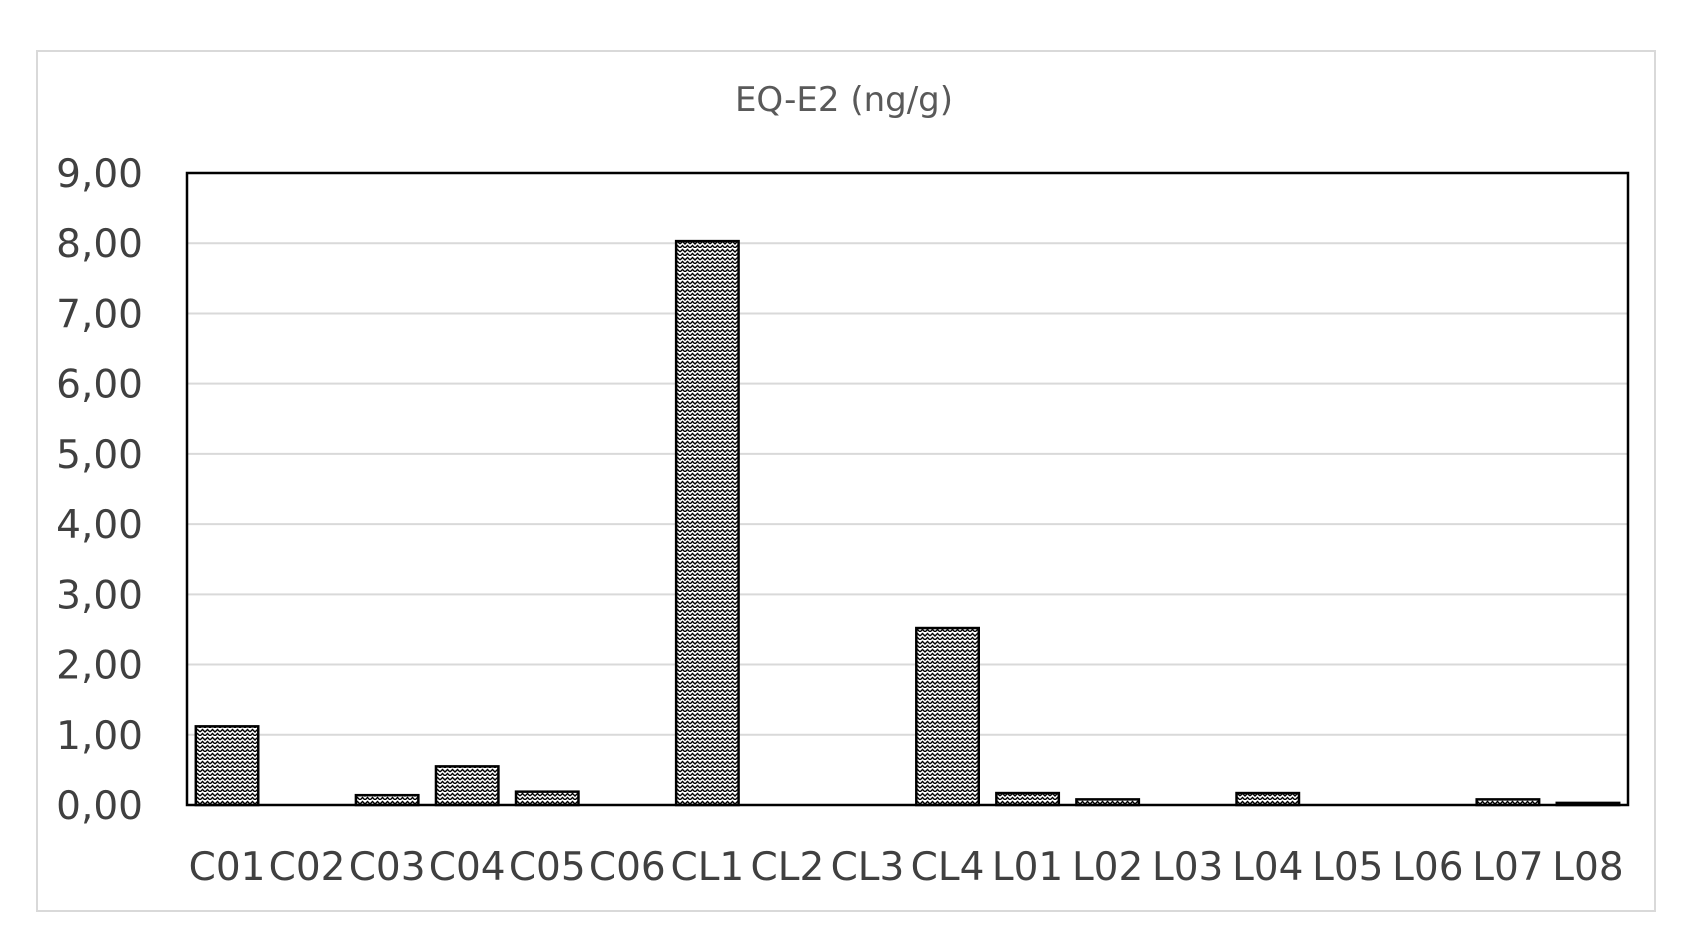 The height and width of the screenshot is (939, 1688). I want to click on x-tick-label: C03, so click(387, 867).